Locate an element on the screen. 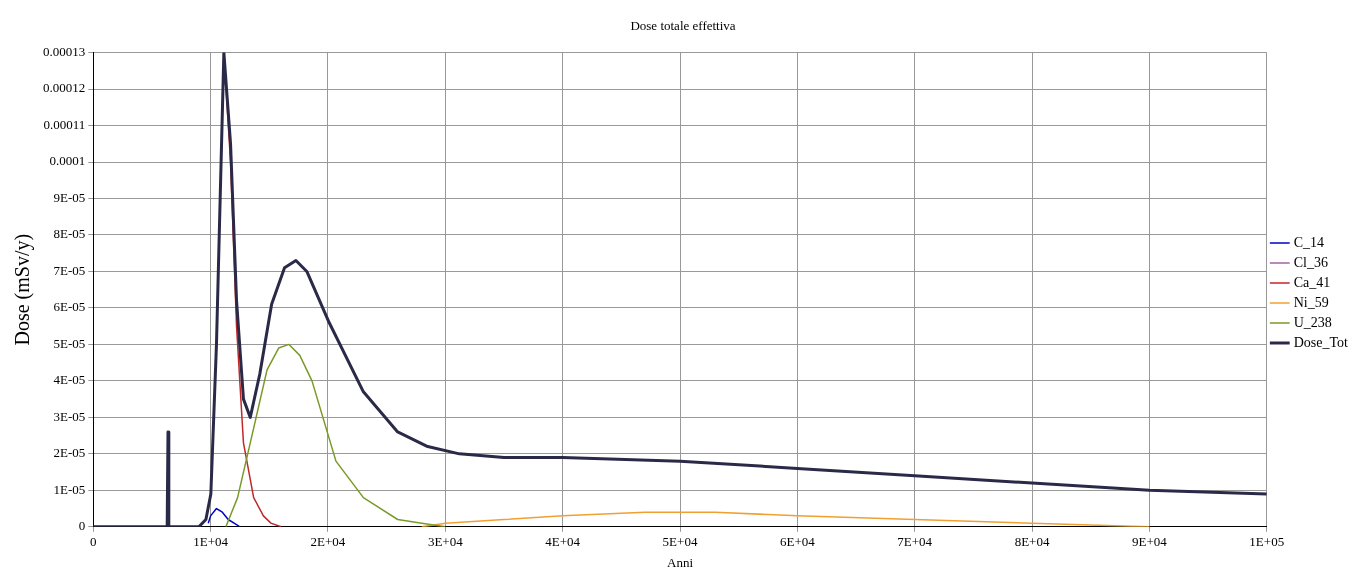 The image size is (1371, 581). x-tick-label: 1E+04 is located at coordinates (211, 542).